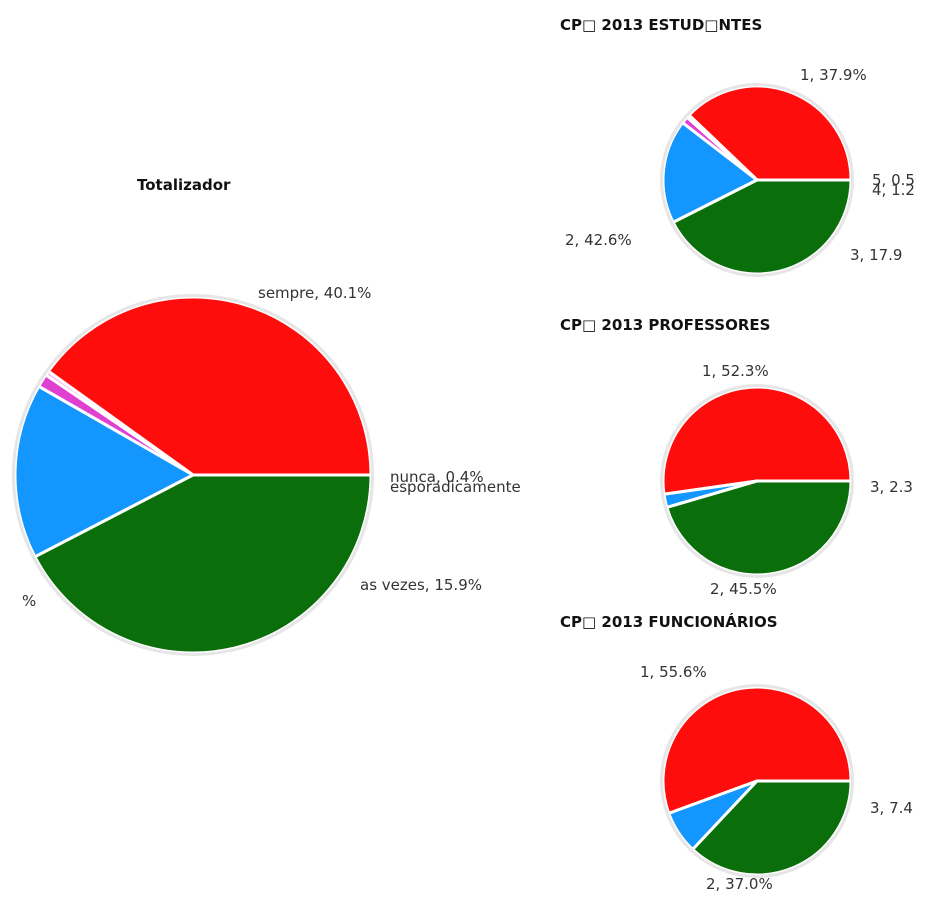  I want to click on chart-title-funcionarios: CP□ 2013 FUNCIONÁRIOS, so click(669, 622).